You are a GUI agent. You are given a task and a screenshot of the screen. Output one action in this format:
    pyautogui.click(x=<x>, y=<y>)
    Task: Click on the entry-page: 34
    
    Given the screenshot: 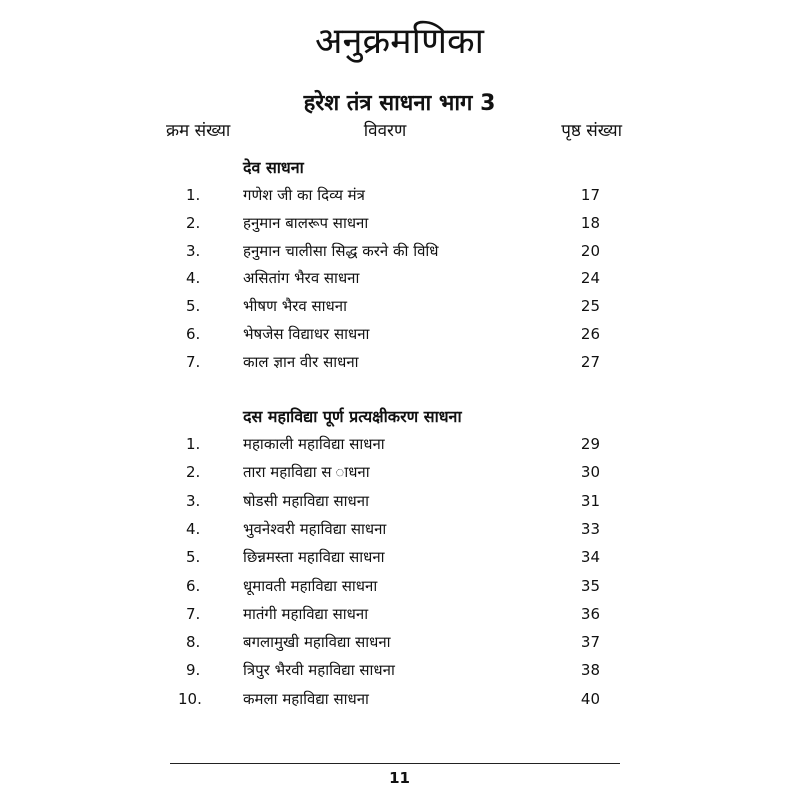 What is the action you would take?
    pyautogui.click(x=590, y=557)
    